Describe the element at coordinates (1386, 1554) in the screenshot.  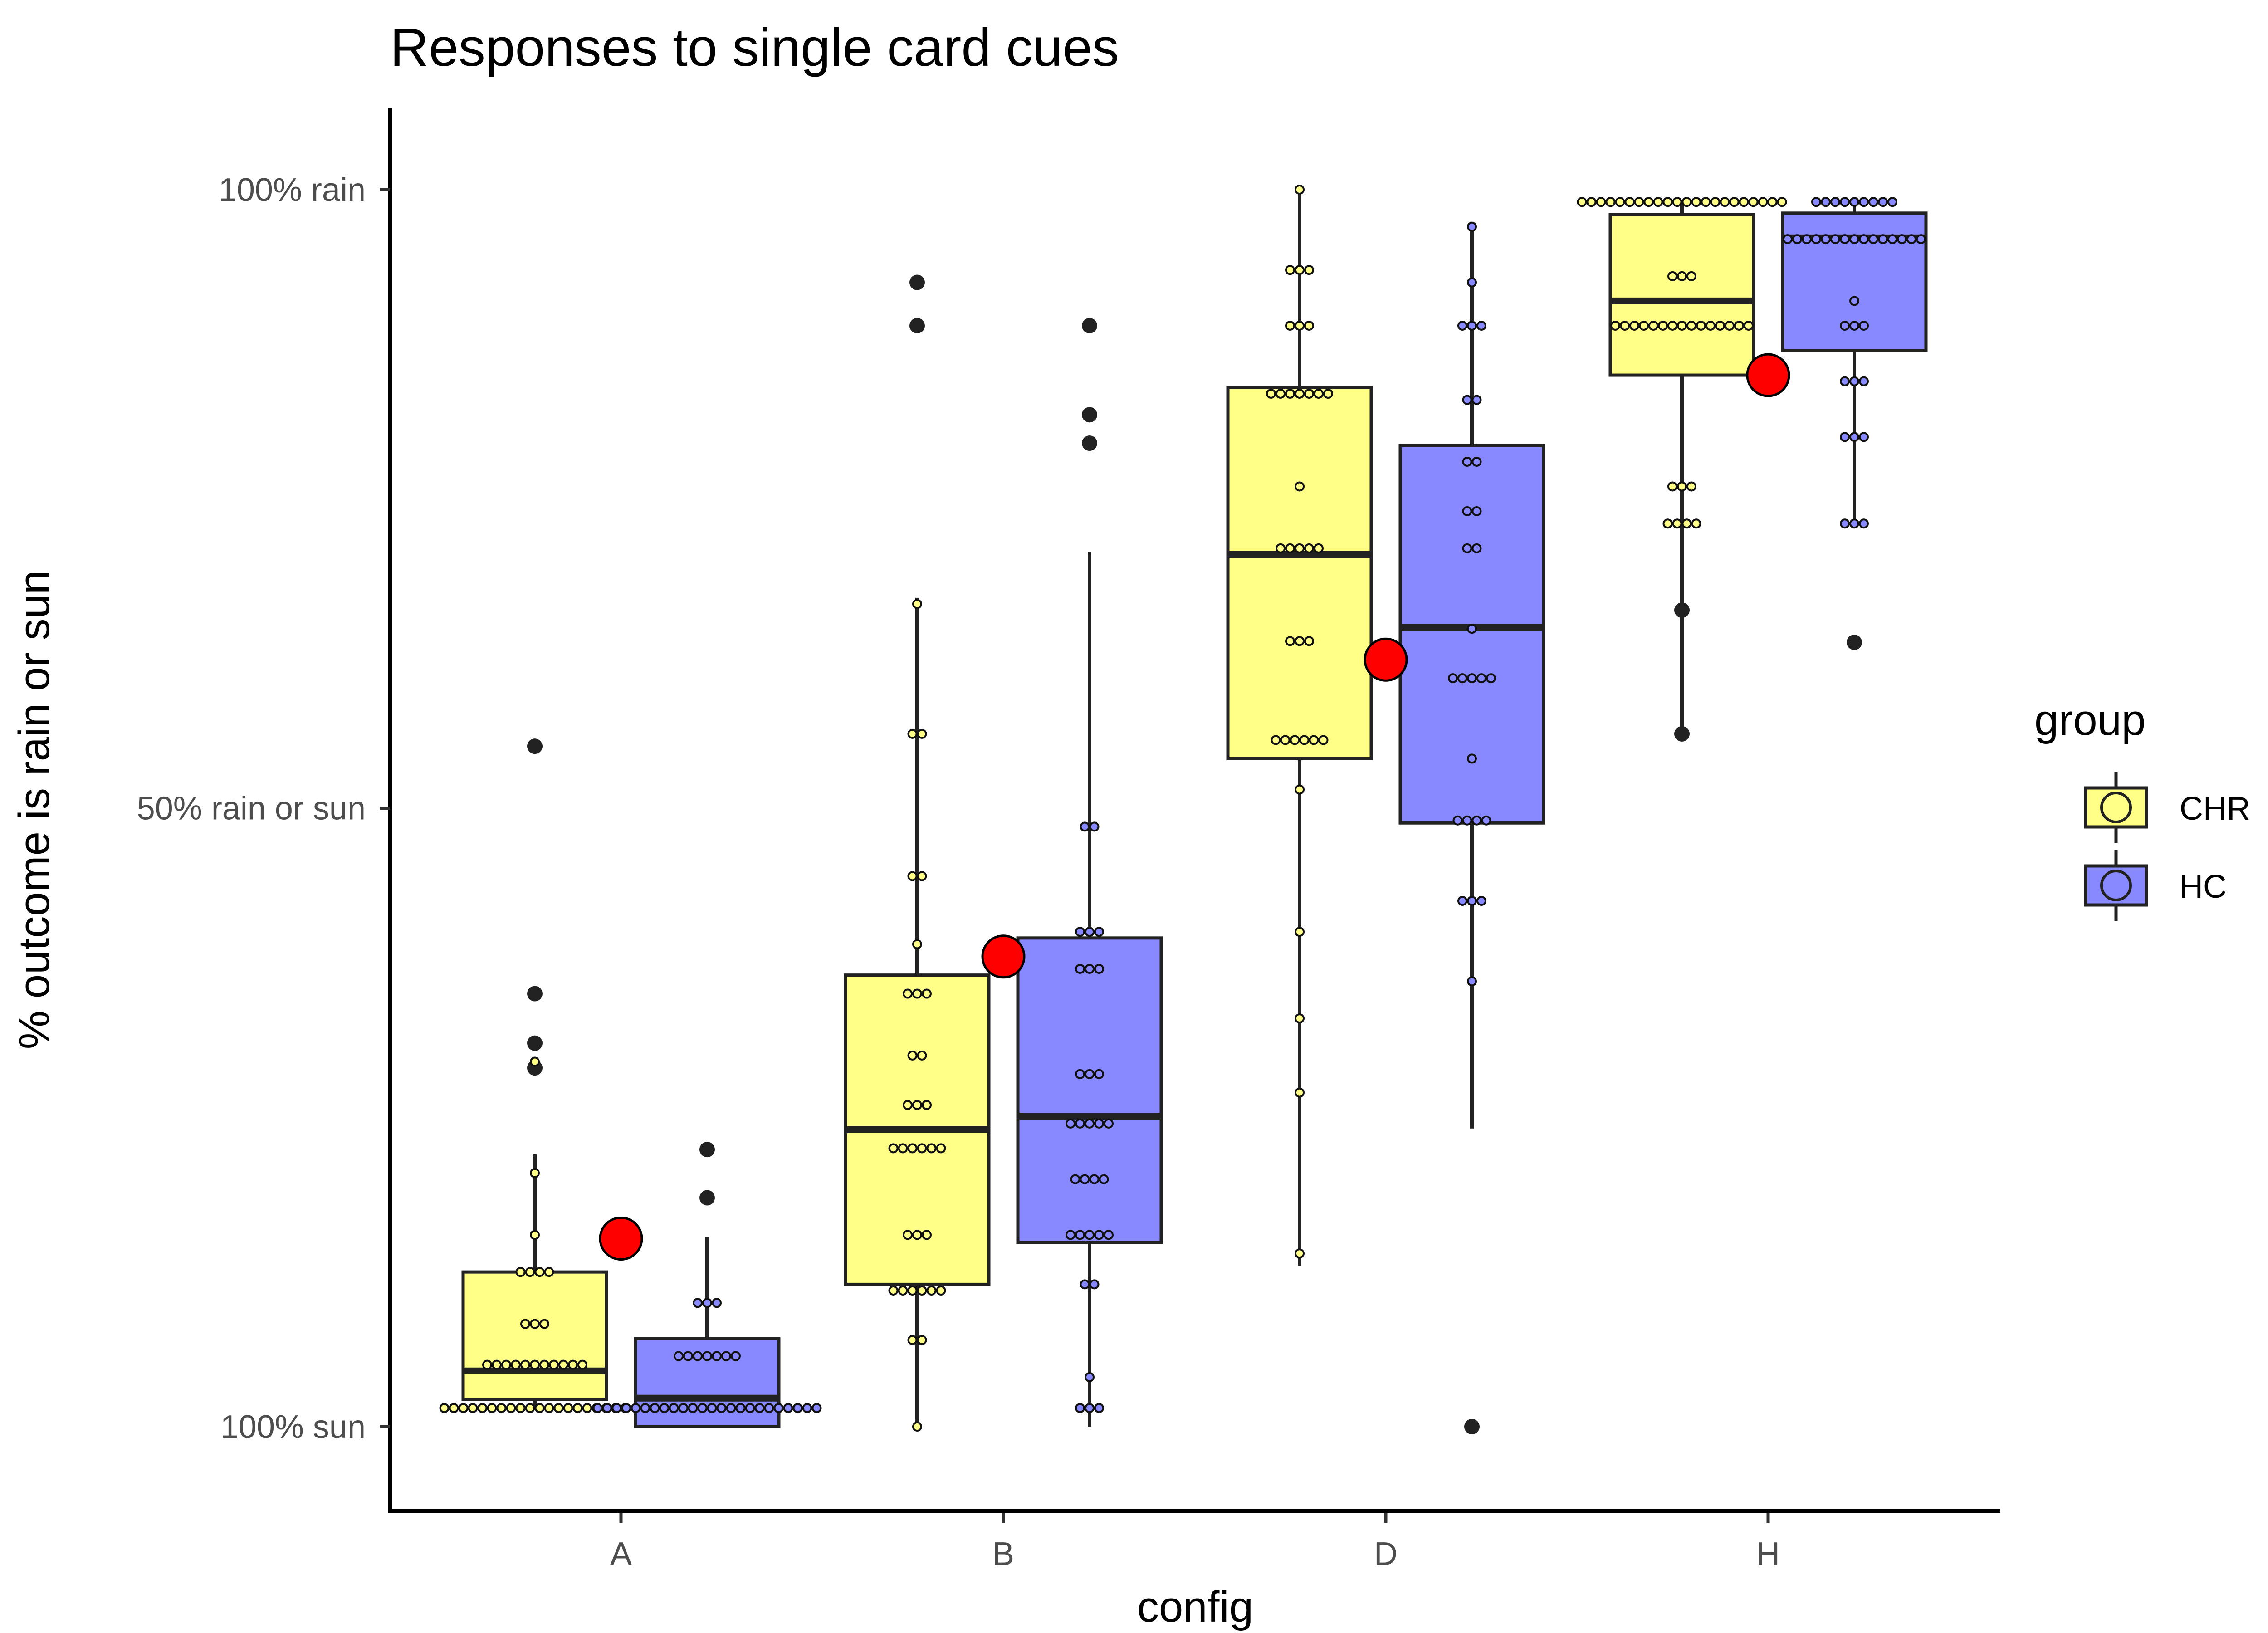
I see `x-tick-label: D` at that location.